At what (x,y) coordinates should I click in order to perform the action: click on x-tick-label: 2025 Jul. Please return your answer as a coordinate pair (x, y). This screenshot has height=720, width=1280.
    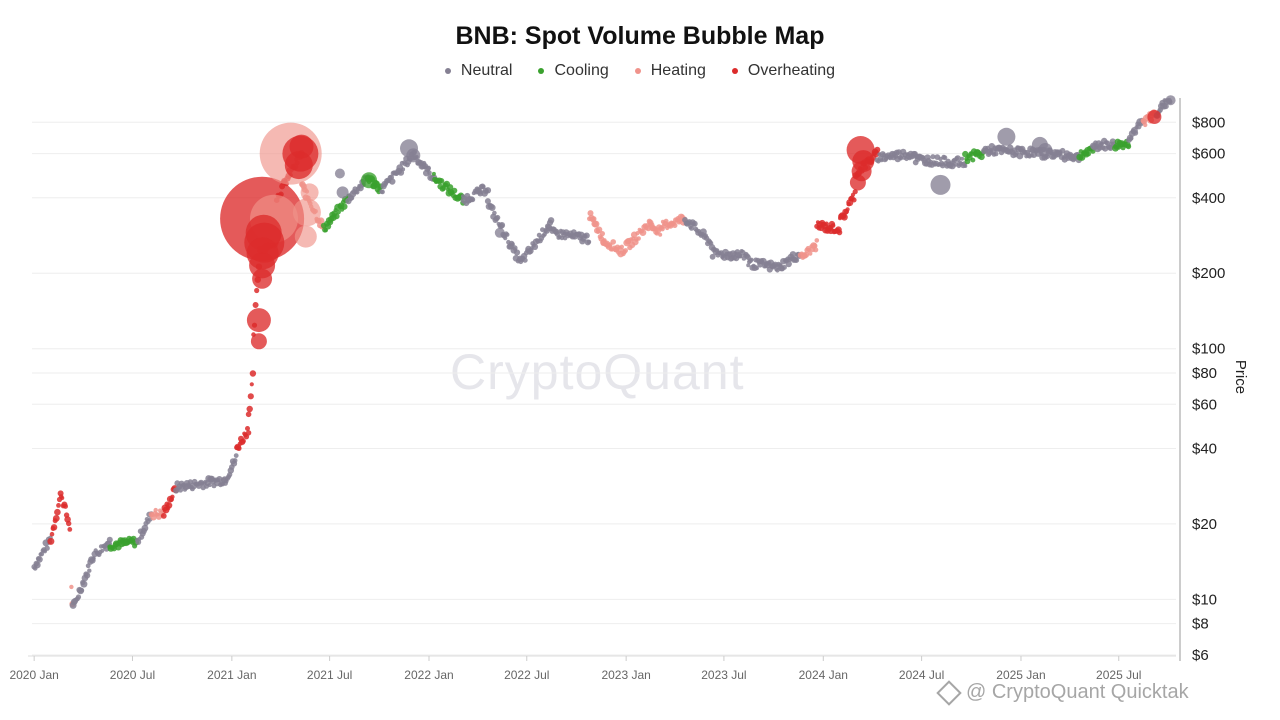
    Looking at the image, I should click on (1118, 675).